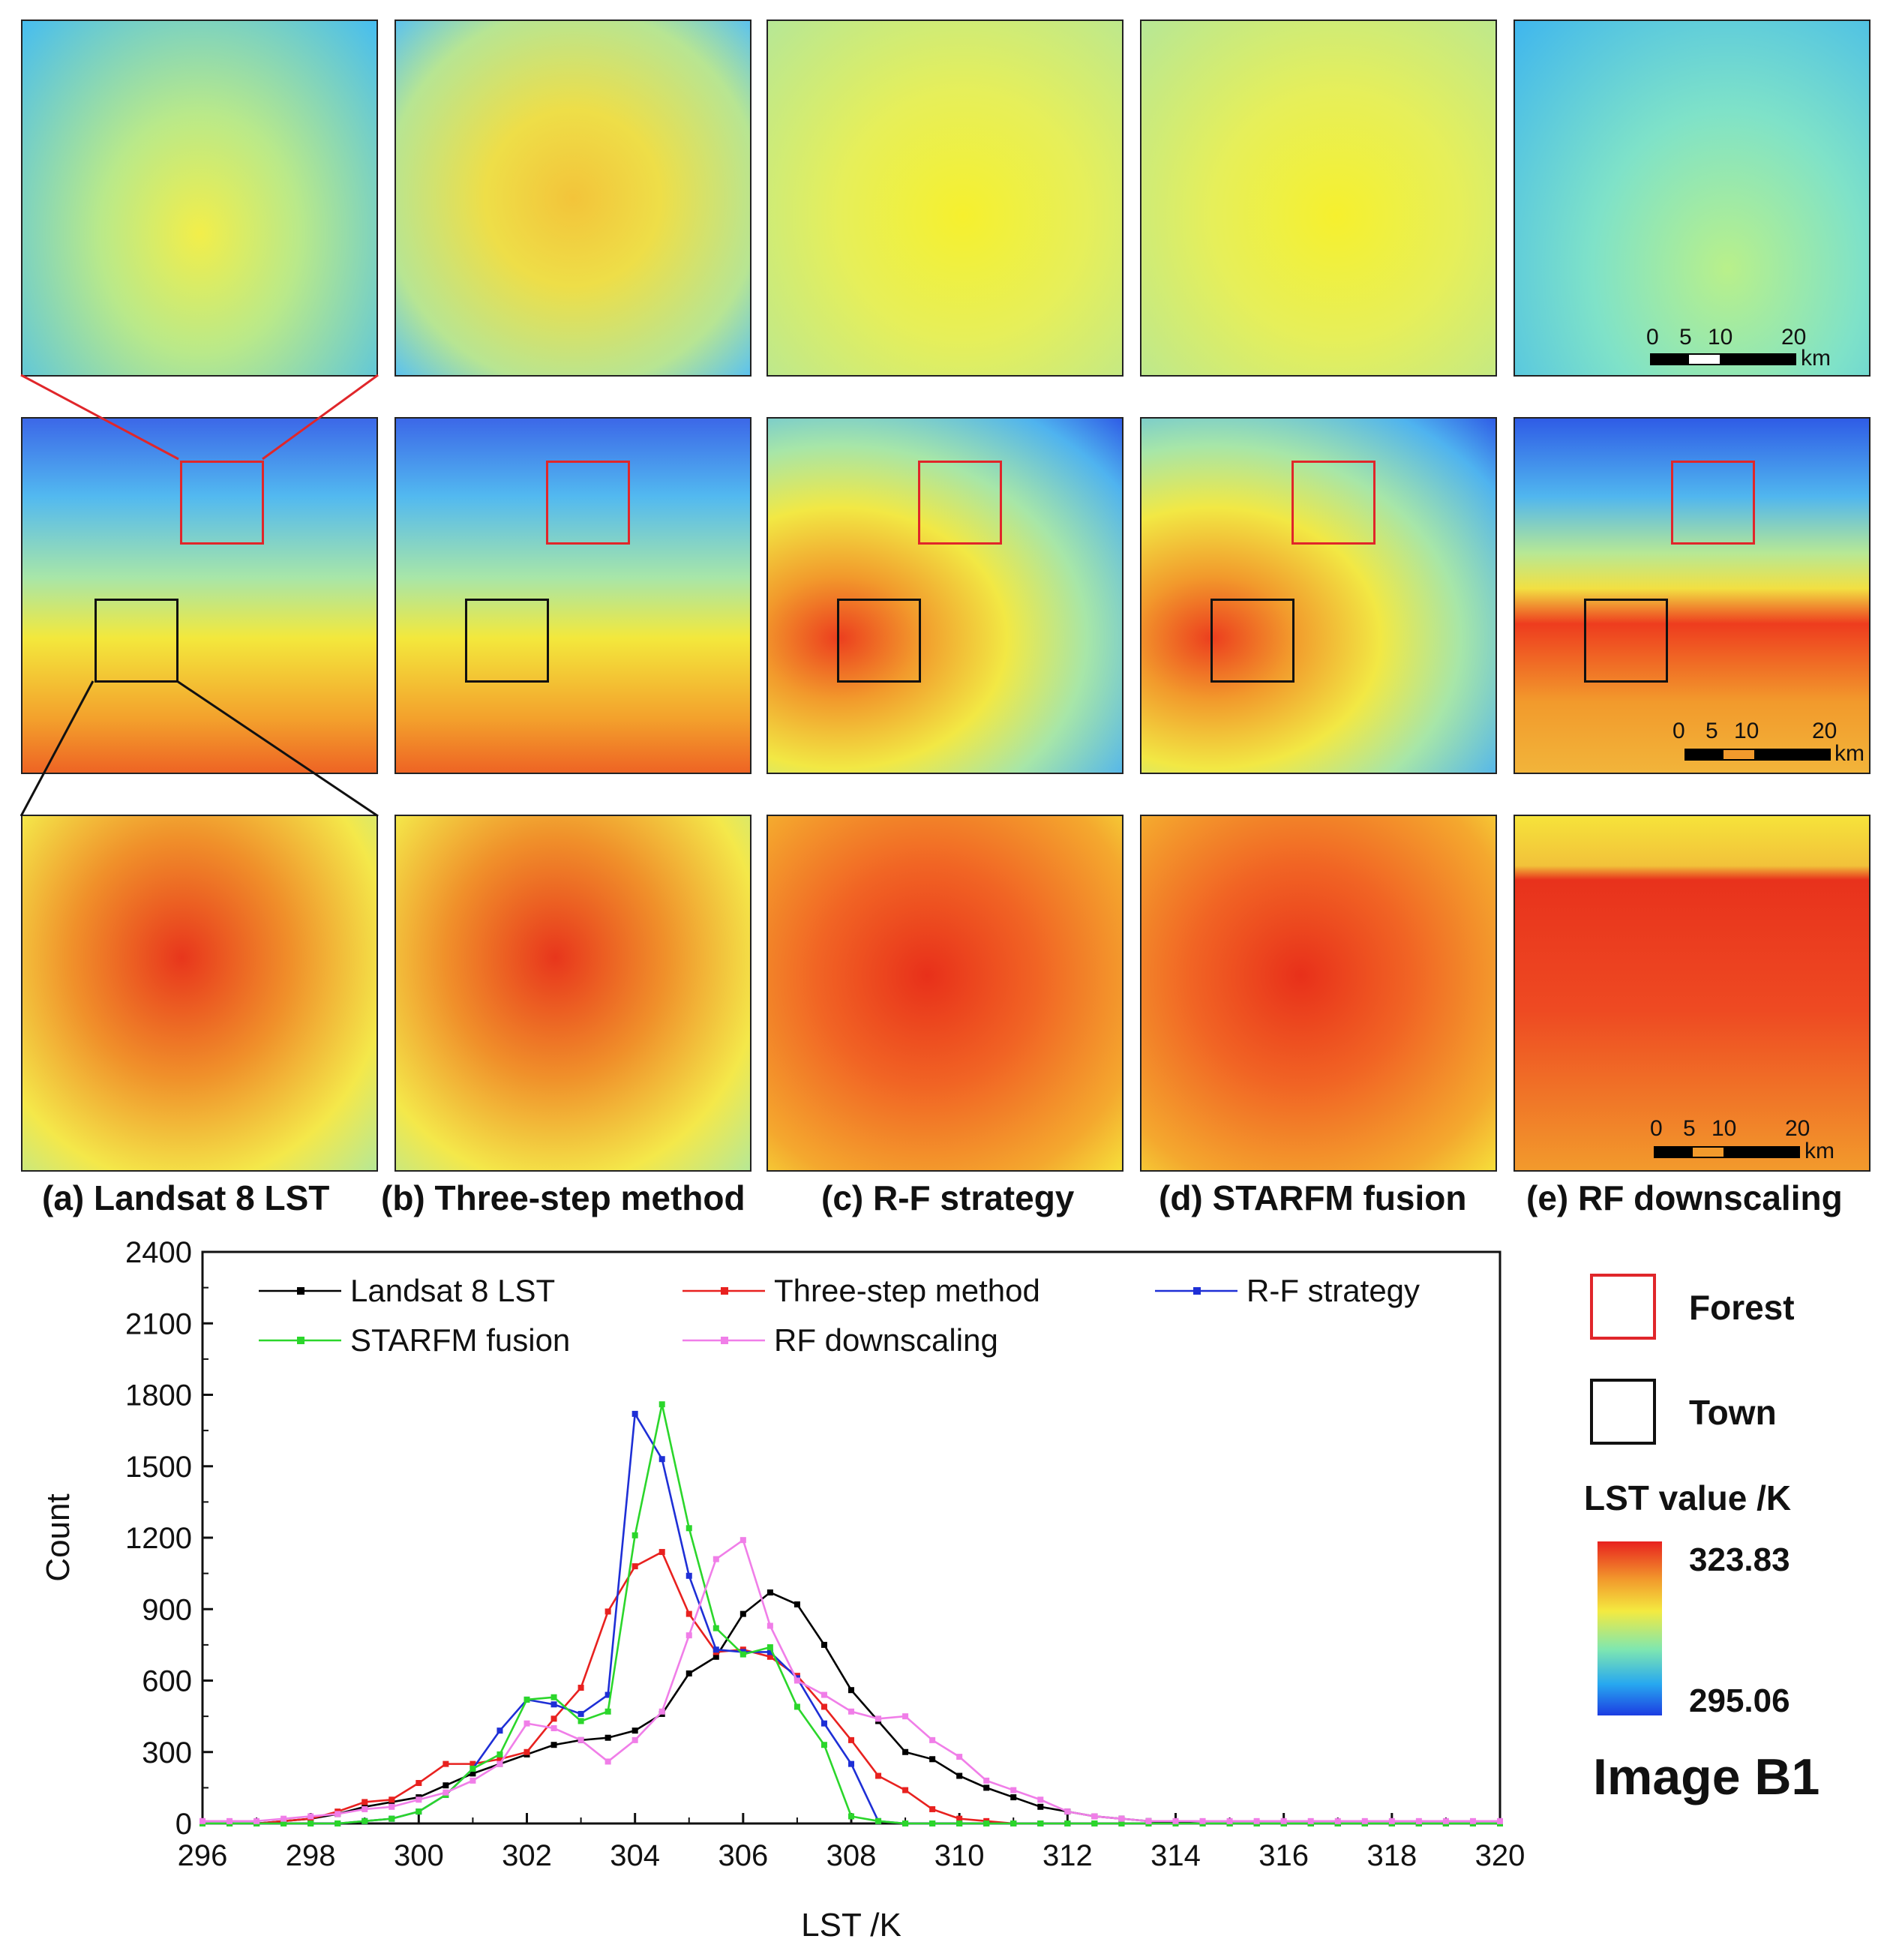 The image size is (1884, 1960). What do you see at coordinates (1630, 1628) in the screenshot?
I see `color-ramp` at bounding box center [1630, 1628].